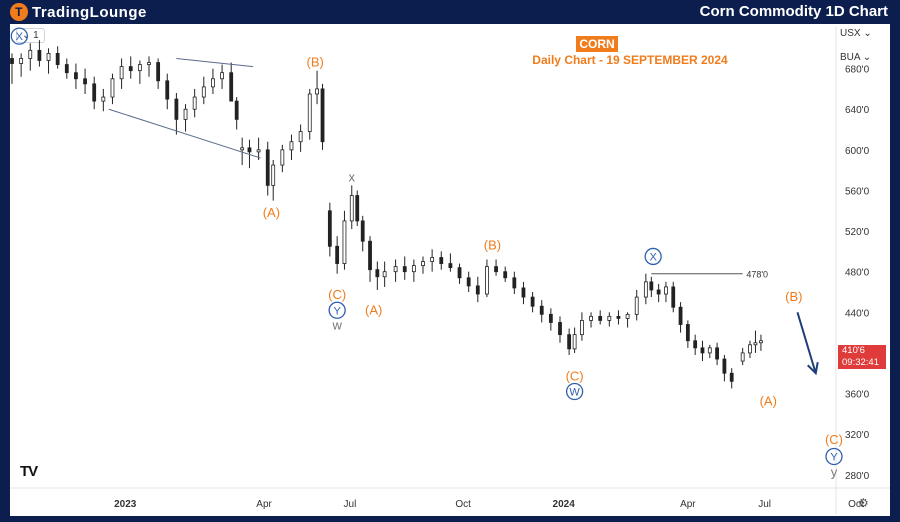 The height and width of the screenshot is (522, 900). Describe the element at coordinates (863, 503) in the screenshot. I see `settings-gear-icon: ⚙` at that location.